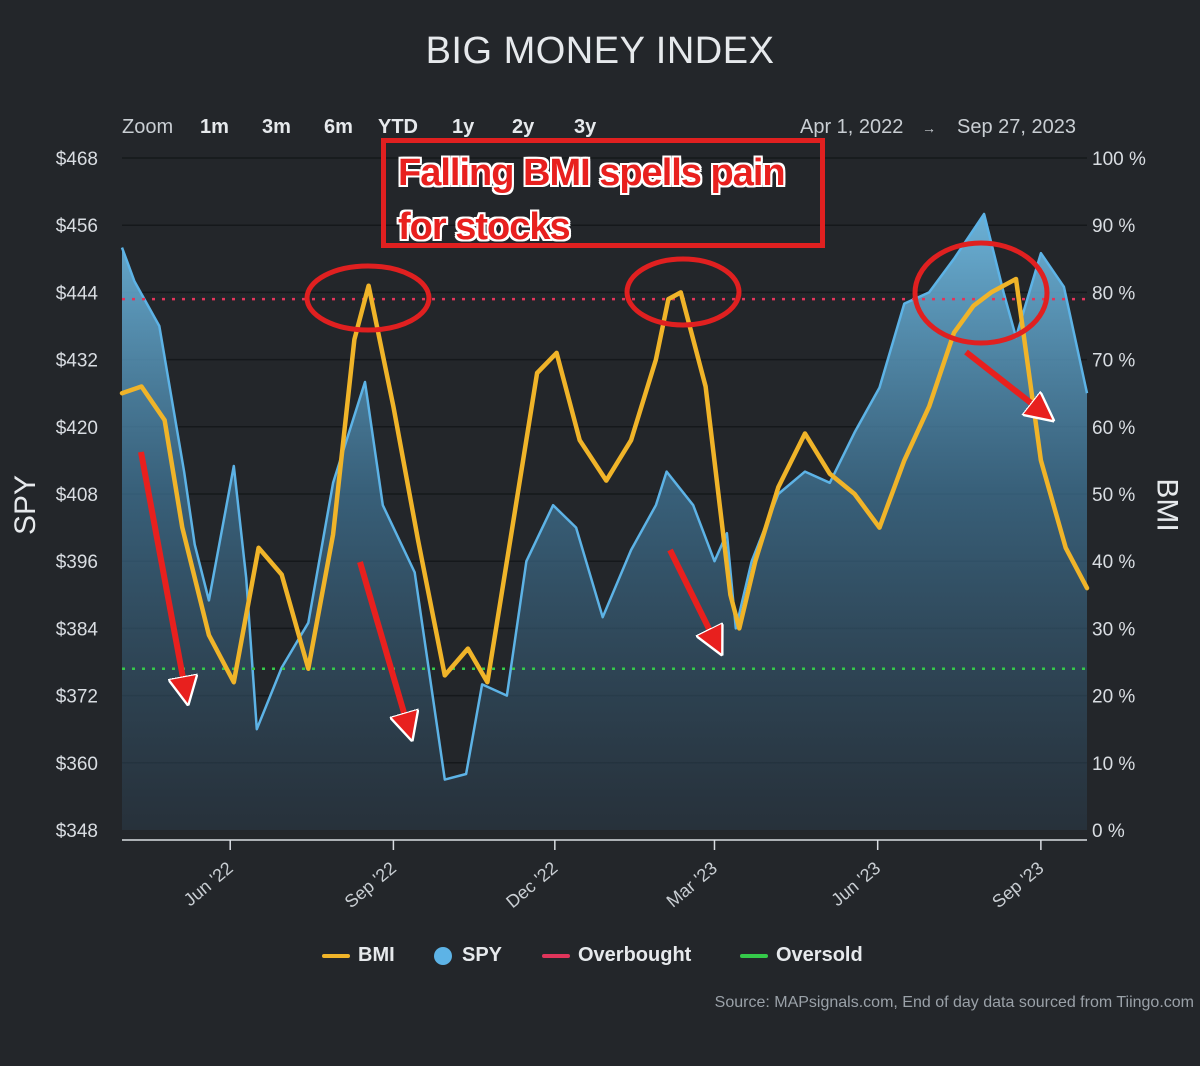 This screenshot has width=1200, height=1066. Describe the element at coordinates (77, 831) in the screenshot. I see `y-left-tick-label: $348` at that location.